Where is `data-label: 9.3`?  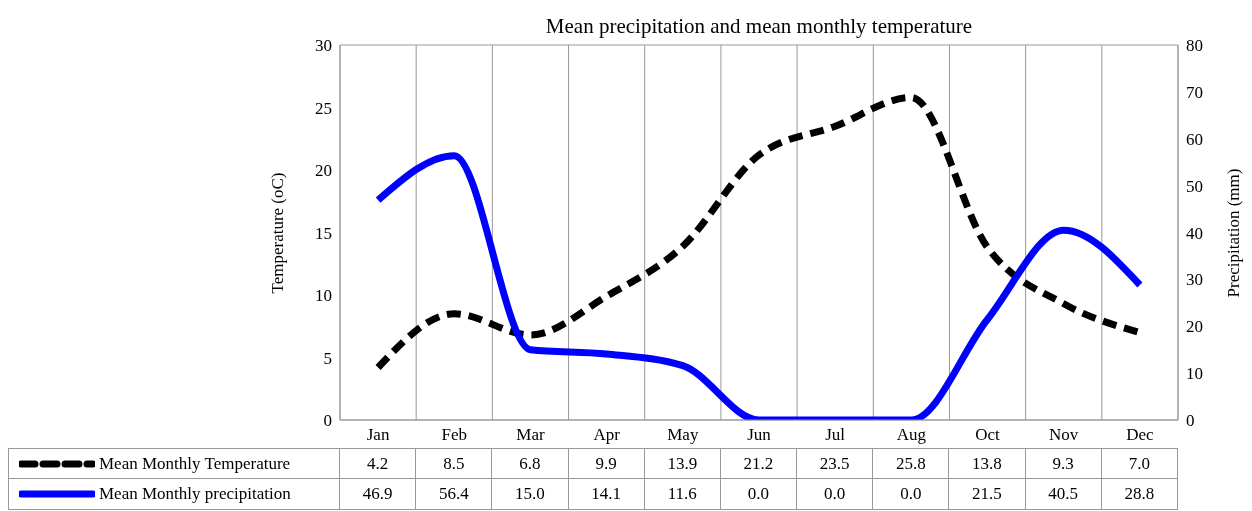
data-label: 9.3 is located at coordinates (1063, 463).